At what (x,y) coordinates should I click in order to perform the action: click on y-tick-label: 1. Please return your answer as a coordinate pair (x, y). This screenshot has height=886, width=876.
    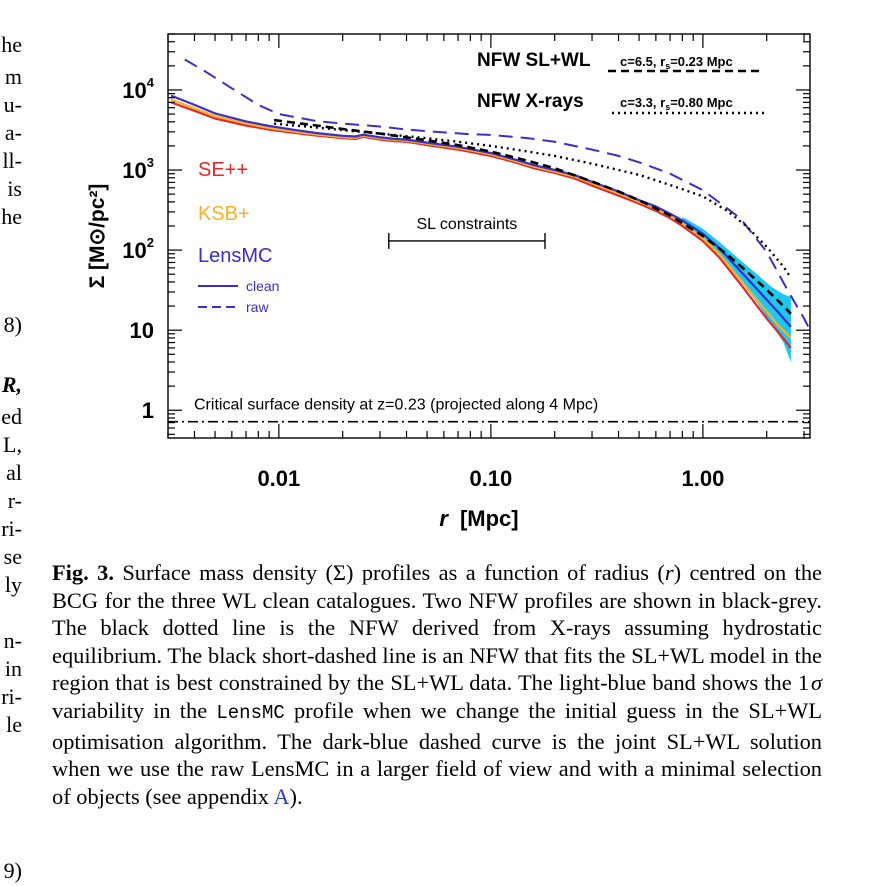
    Looking at the image, I should click on (148, 410).